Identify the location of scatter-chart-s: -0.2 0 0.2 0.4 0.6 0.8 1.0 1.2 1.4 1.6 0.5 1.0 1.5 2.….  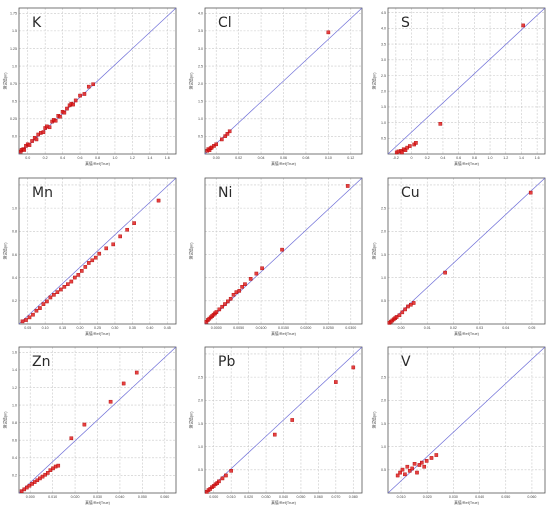
(459, 86).